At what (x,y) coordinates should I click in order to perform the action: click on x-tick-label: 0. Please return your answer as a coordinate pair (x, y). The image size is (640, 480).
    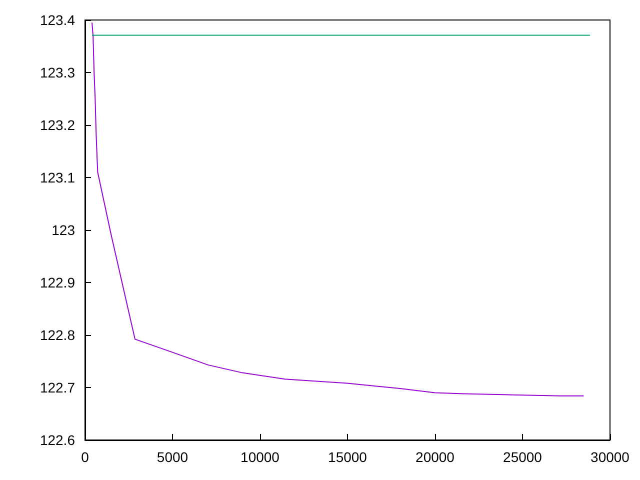
    Looking at the image, I should click on (85, 457).